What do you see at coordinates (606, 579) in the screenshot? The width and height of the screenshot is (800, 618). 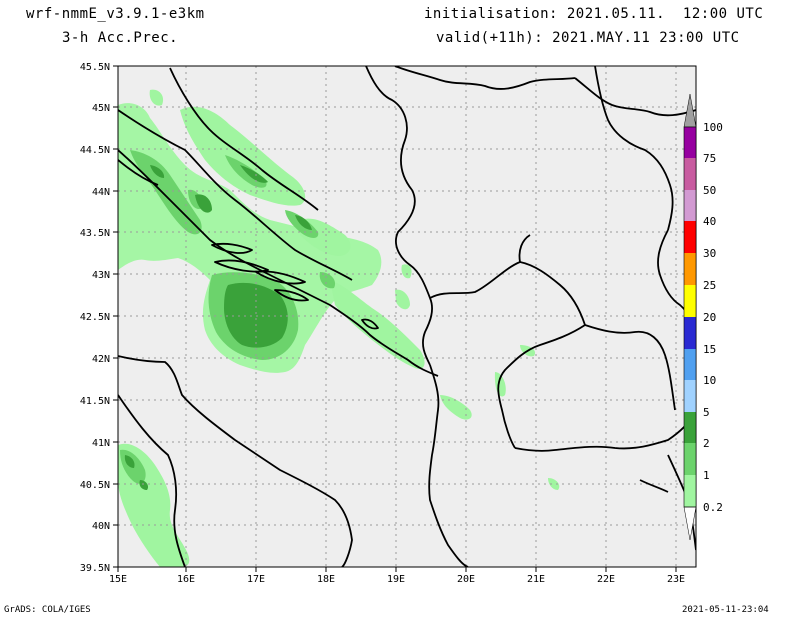 I see `lon-label: 22E` at bounding box center [606, 579].